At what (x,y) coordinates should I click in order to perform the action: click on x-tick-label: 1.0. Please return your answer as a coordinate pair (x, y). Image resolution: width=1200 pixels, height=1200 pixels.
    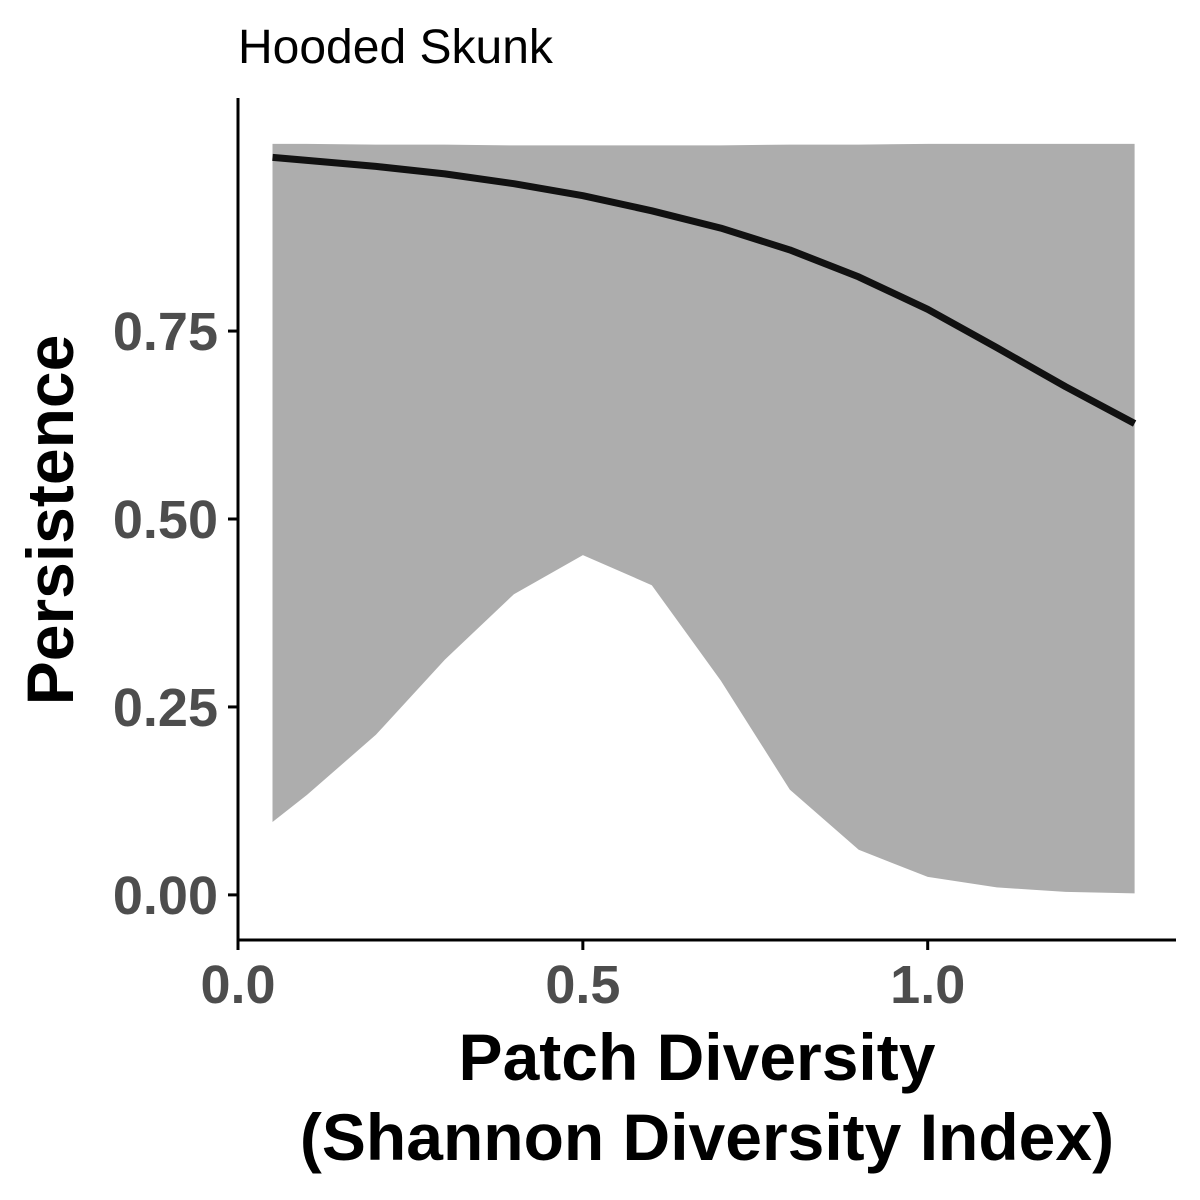
    Looking at the image, I should click on (927, 985).